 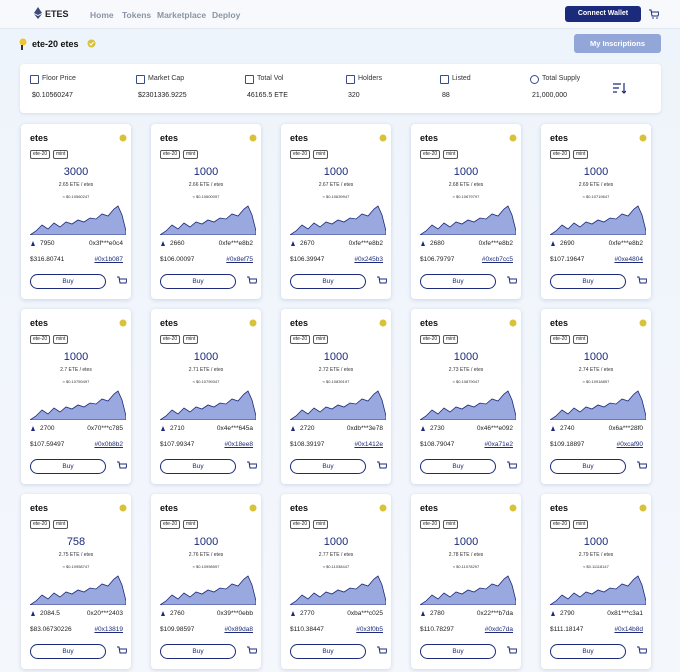 I want to click on nav-link: Deploy, so click(x=226, y=15).